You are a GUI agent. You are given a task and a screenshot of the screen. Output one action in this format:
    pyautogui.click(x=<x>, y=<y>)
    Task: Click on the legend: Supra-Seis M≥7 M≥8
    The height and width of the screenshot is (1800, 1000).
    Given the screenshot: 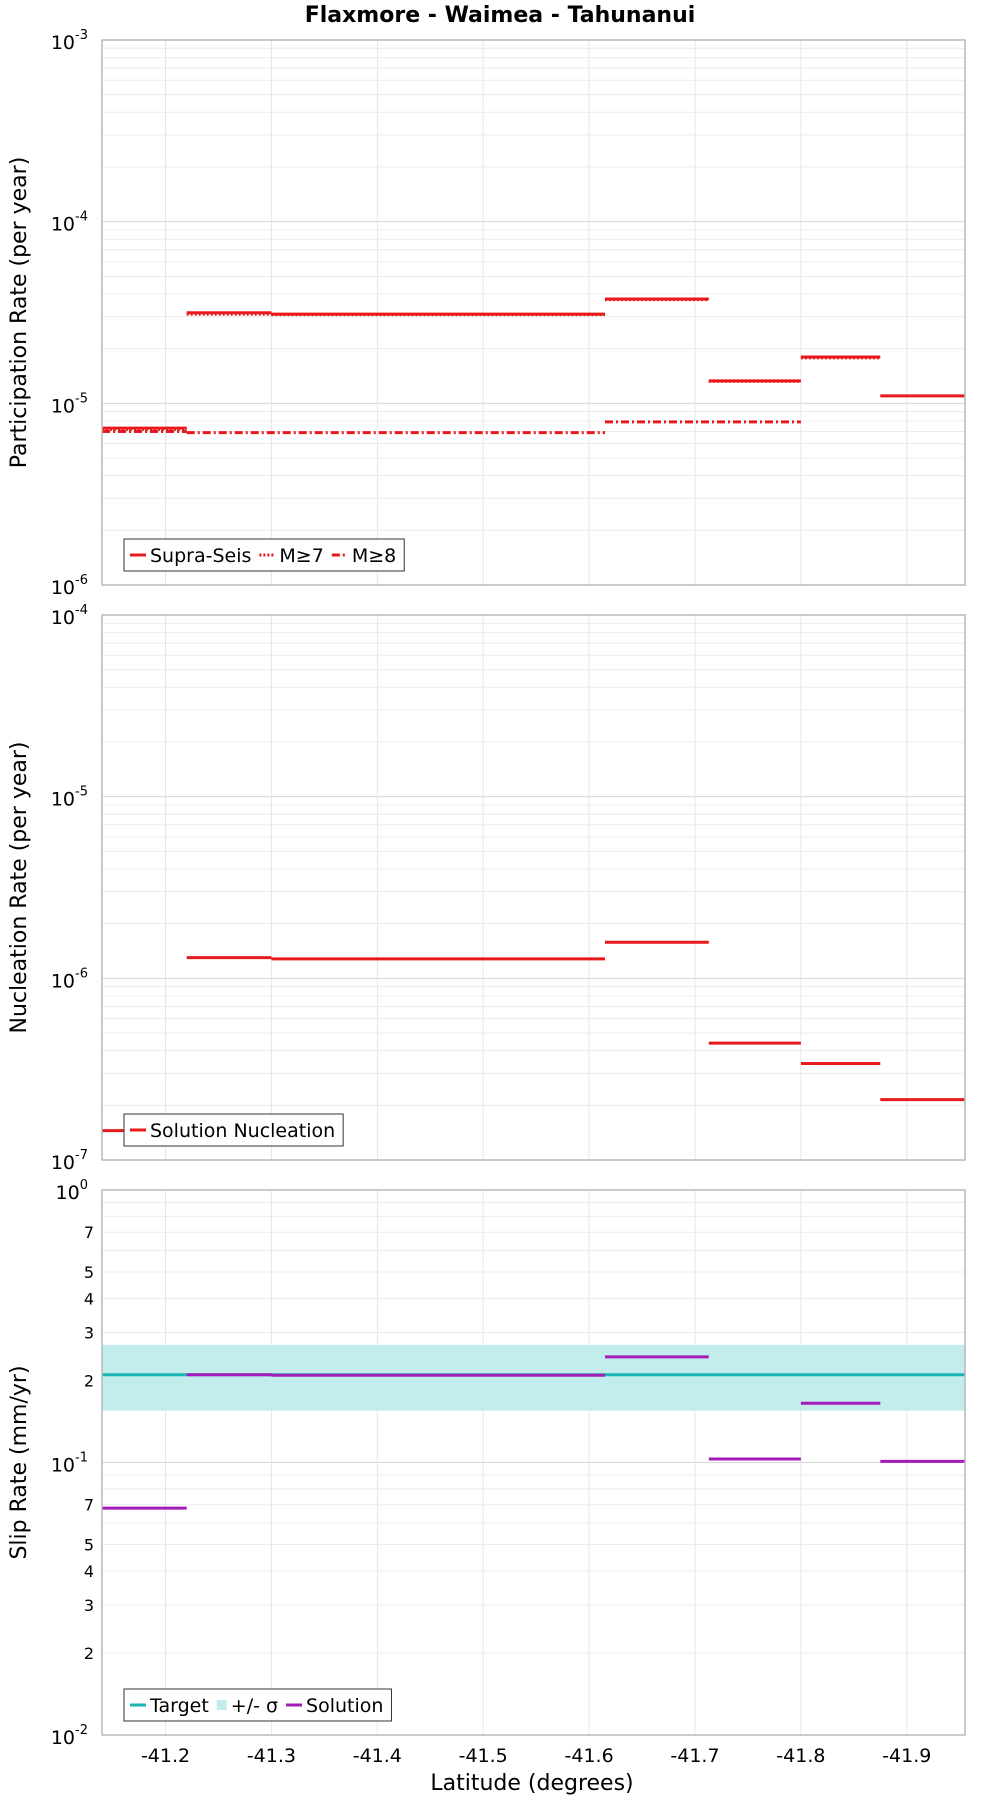 What is the action you would take?
    pyautogui.click(x=264, y=555)
    